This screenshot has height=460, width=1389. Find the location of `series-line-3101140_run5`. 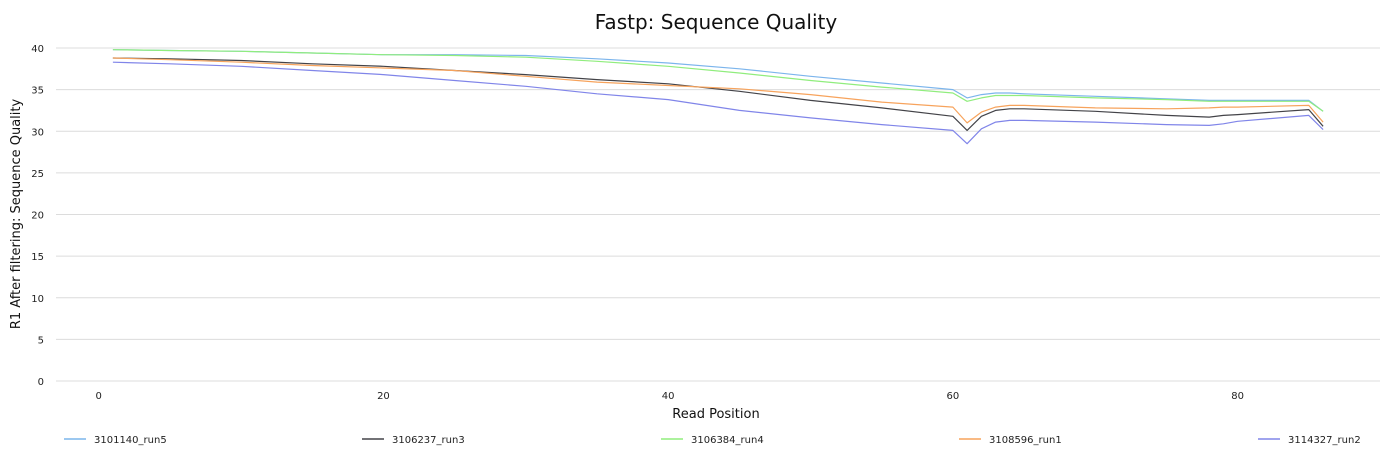

series-line-3101140_run5 is located at coordinates (718, 80).